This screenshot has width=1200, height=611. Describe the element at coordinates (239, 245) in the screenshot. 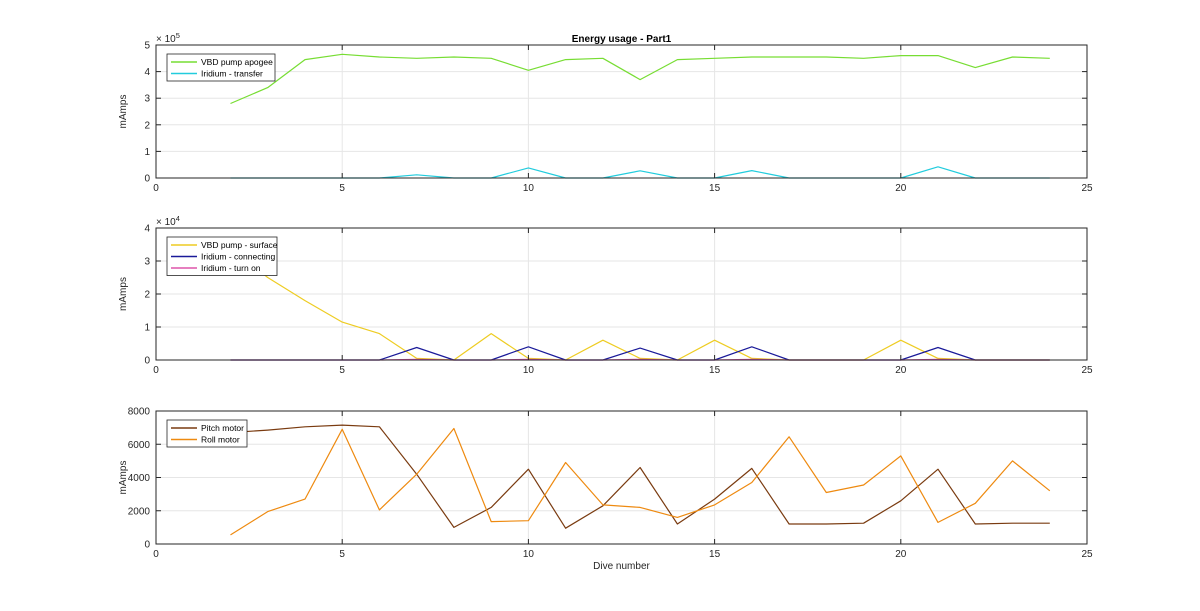

I see `legend-entry-label: VBD pump - surface` at that location.